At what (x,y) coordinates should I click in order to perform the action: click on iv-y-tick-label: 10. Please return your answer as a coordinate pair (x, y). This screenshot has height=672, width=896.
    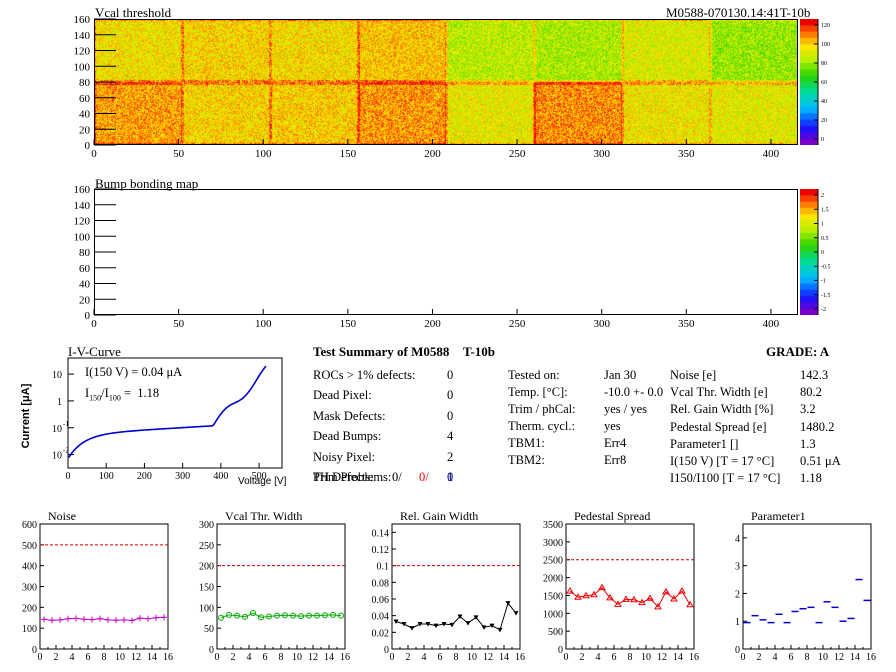
    Looking at the image, I should click on (57, 456).